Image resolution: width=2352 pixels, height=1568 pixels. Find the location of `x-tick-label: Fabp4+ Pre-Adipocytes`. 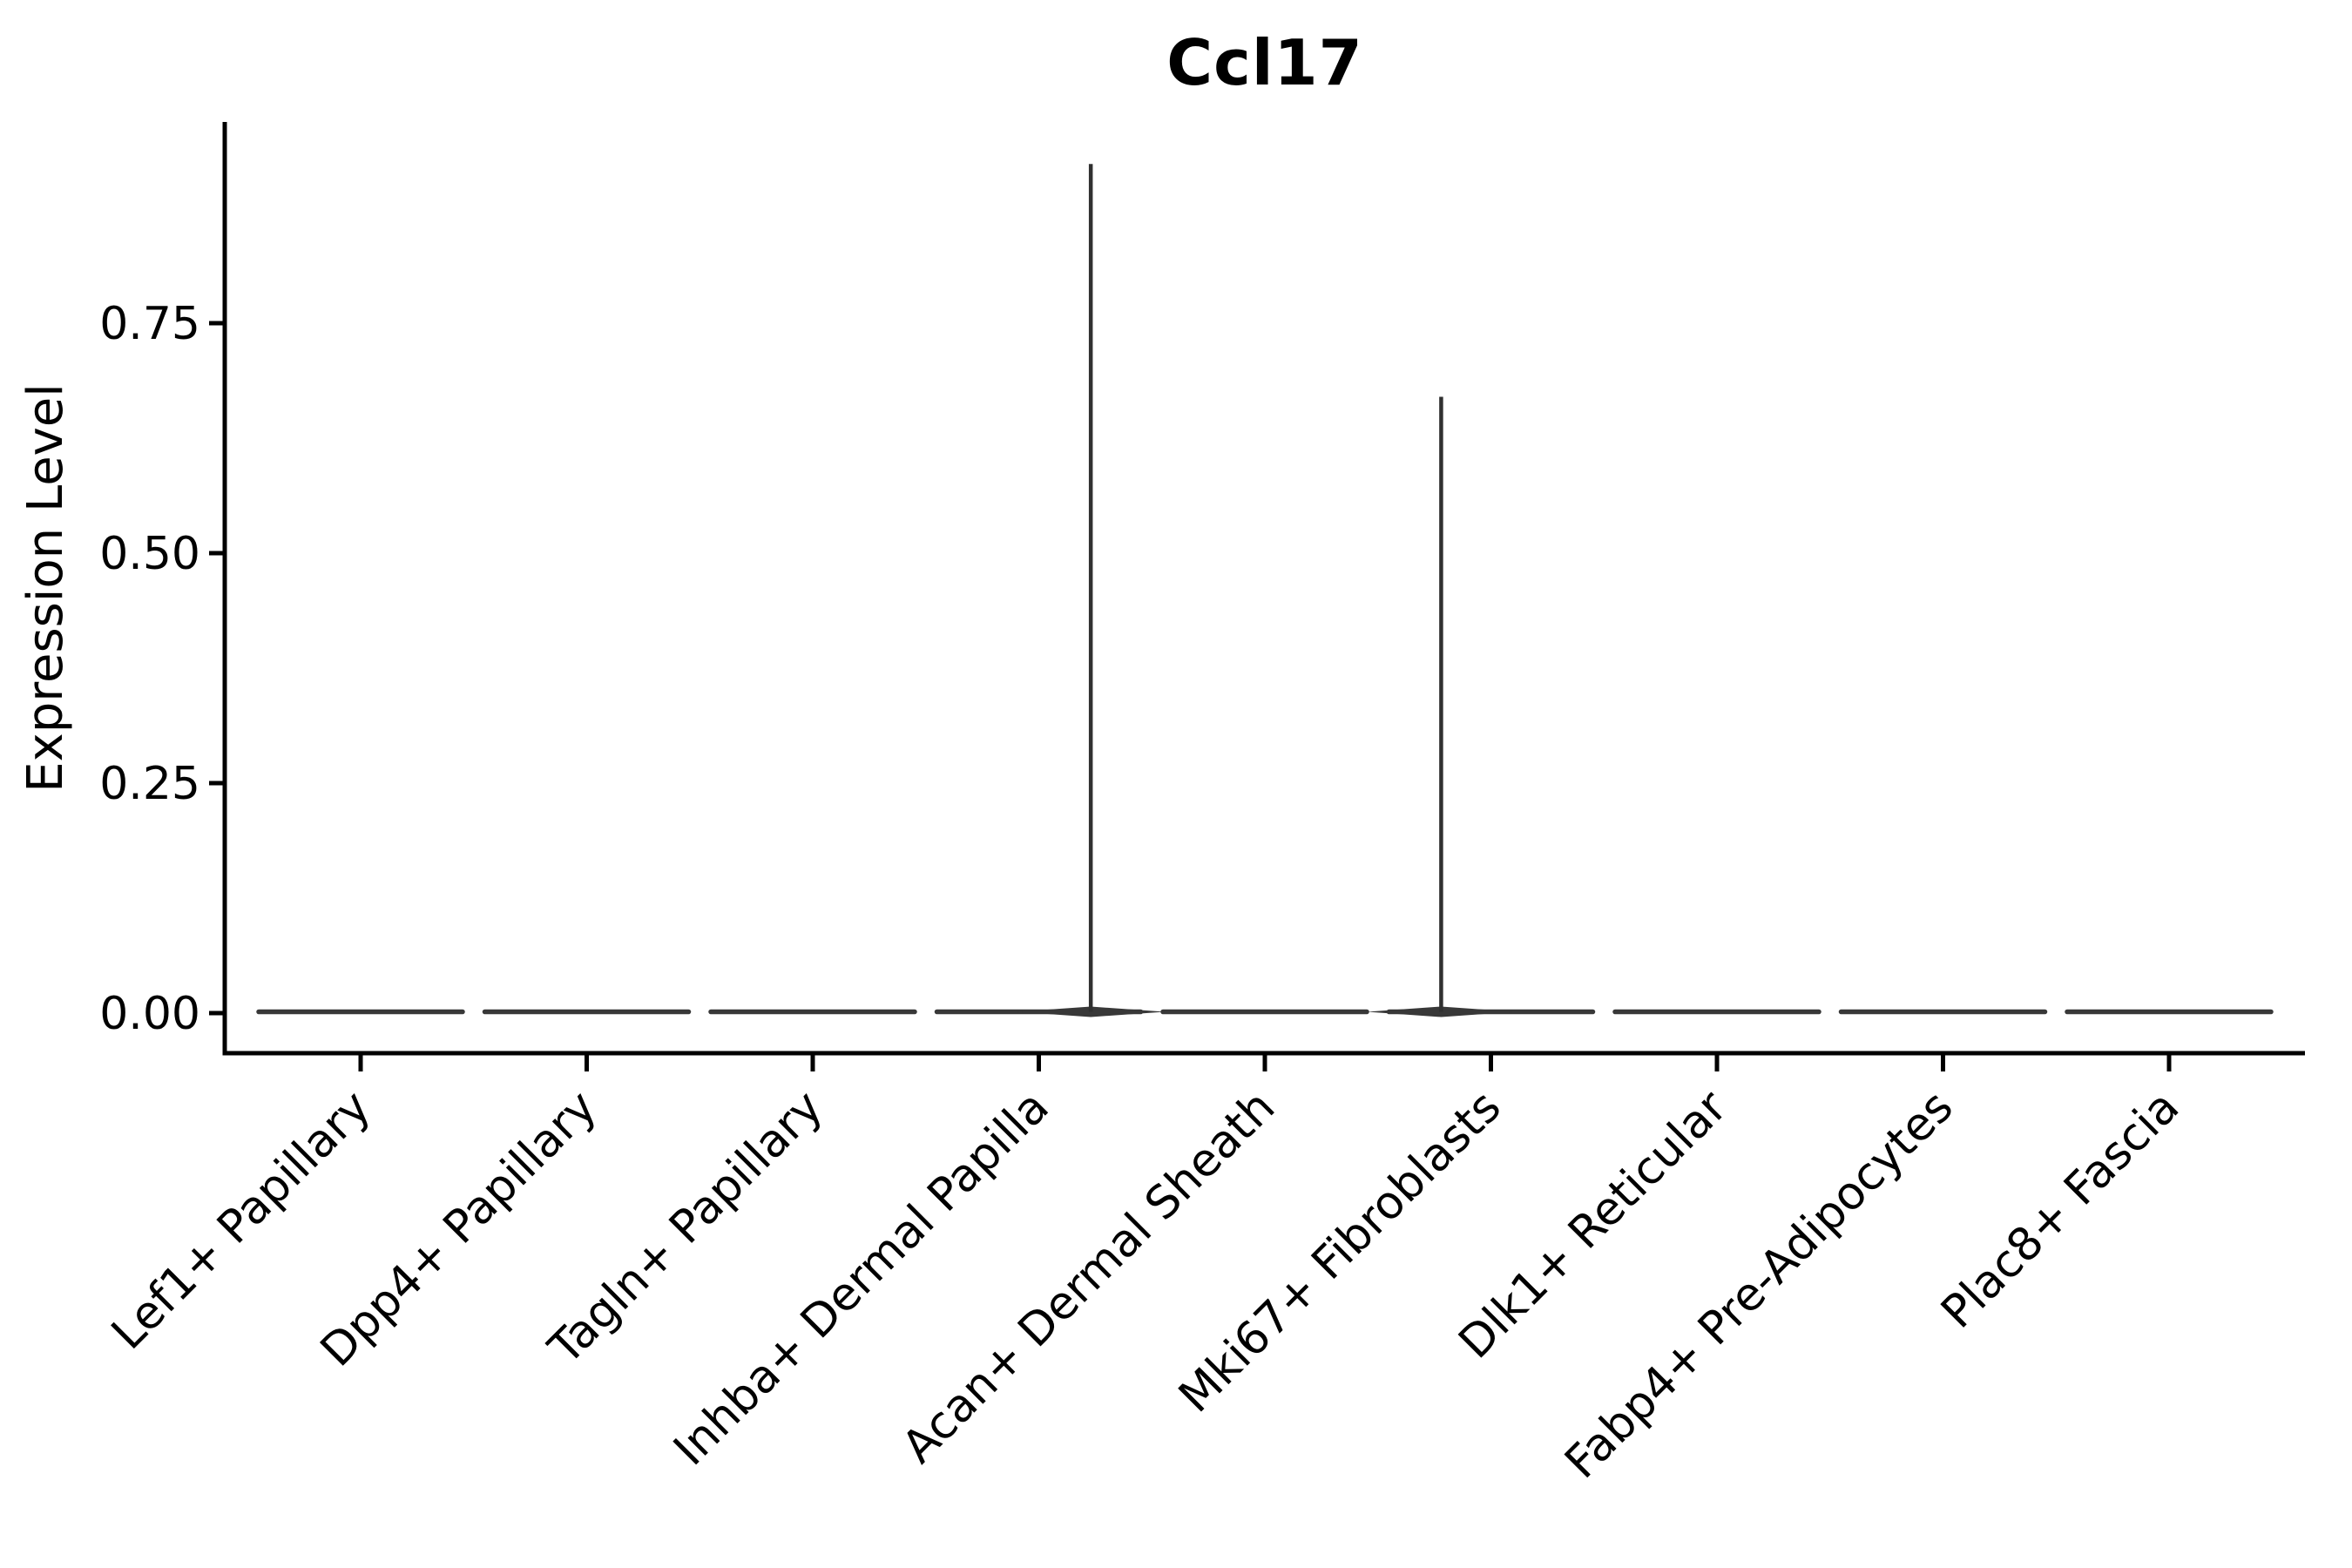

x-tick-label: Fabp4+ Pre-Adipocytes is located at coordinates (1759, 1285).